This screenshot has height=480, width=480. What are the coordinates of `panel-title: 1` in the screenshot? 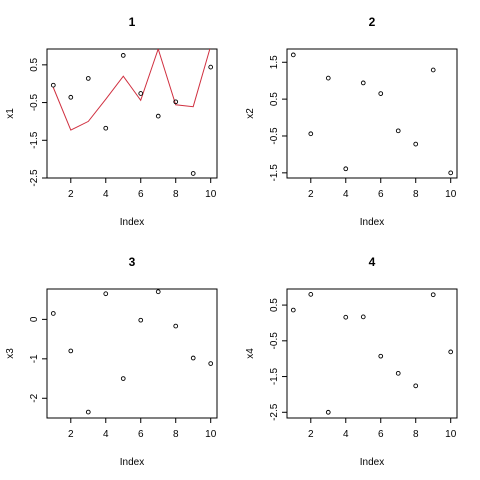 It's located at (132, 22).